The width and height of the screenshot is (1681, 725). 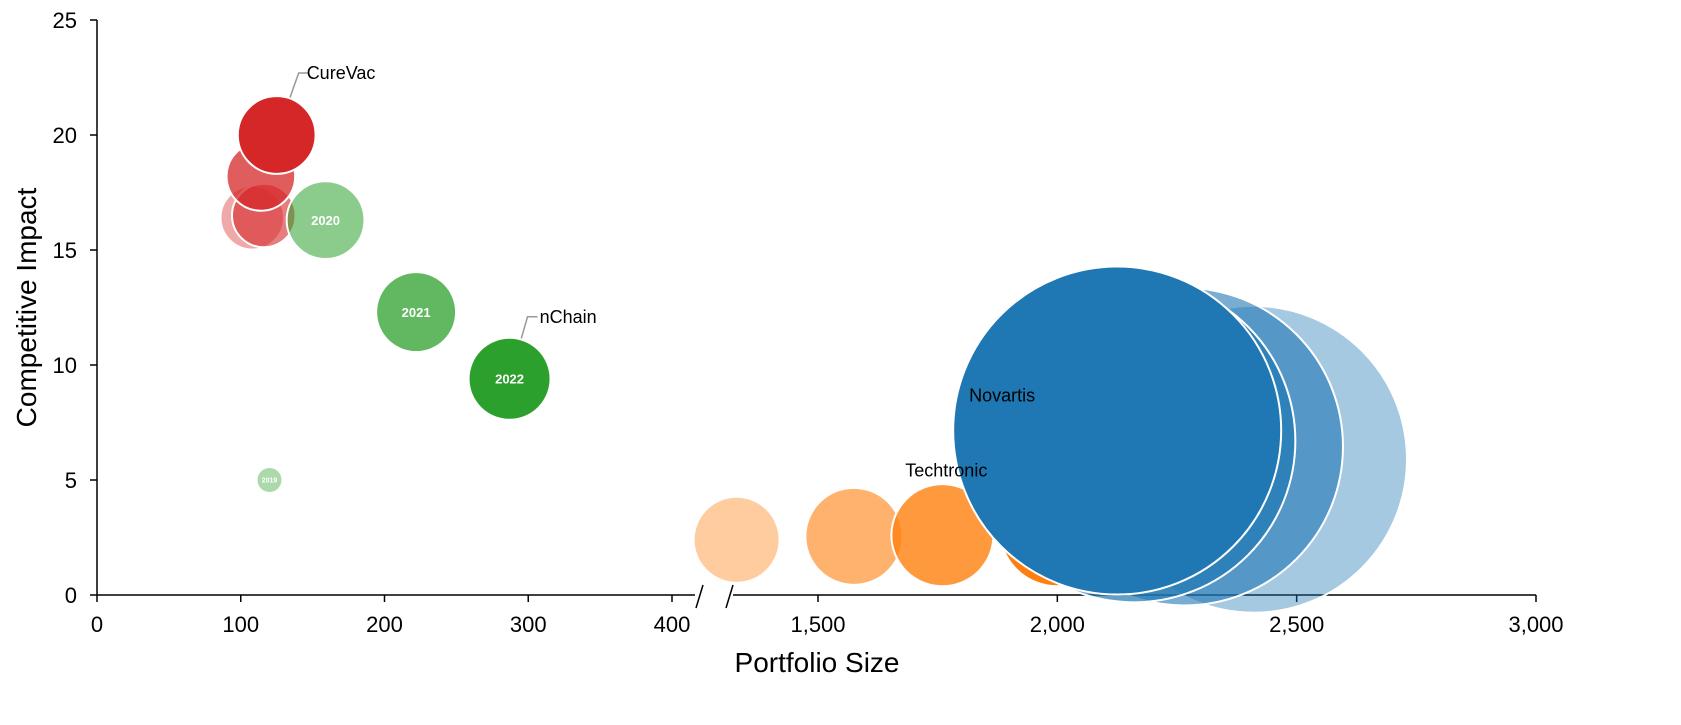 What do you see at coordinates (1117, 430) in the screenshot?
I see `bubble-novartis` at bounding box center [1117, 430].